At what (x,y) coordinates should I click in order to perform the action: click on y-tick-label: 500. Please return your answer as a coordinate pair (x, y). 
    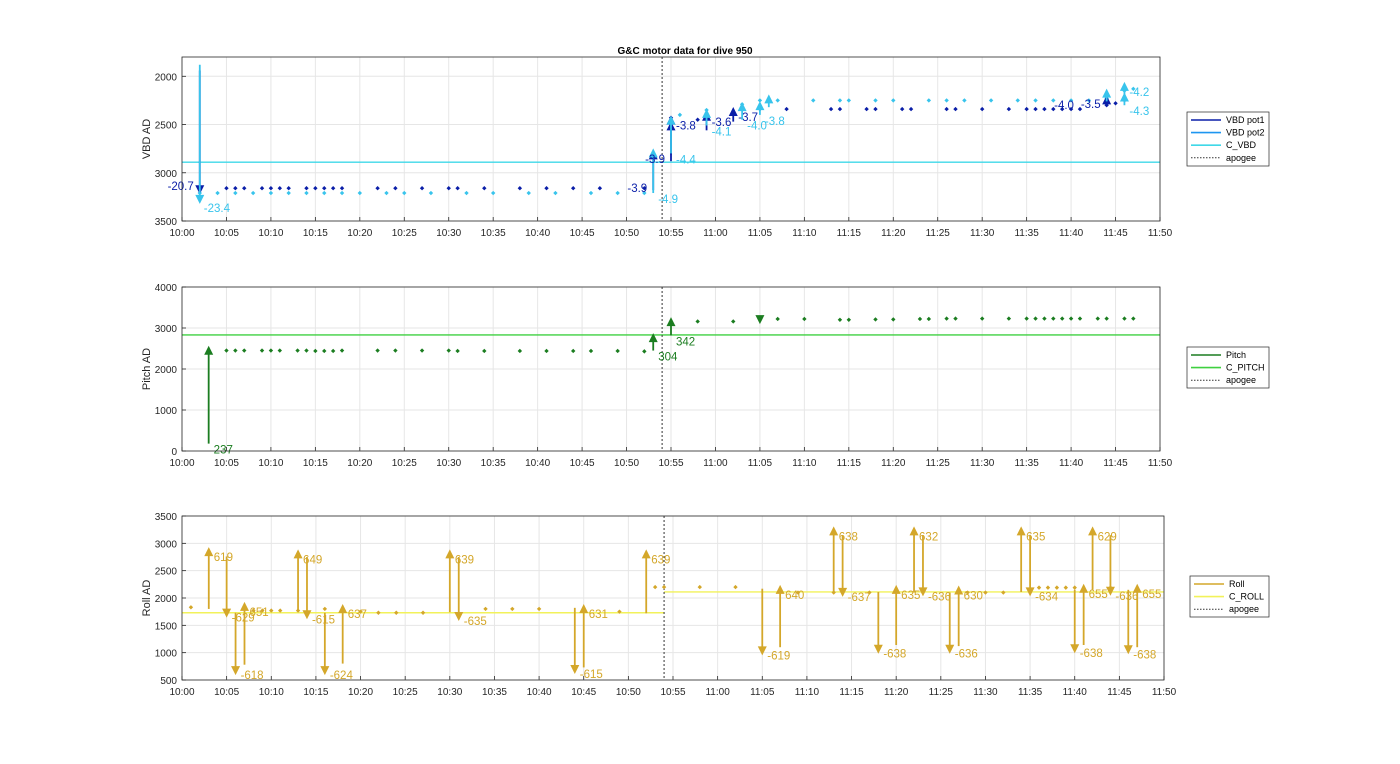
    Looking at the image, I should click on (168, 681).